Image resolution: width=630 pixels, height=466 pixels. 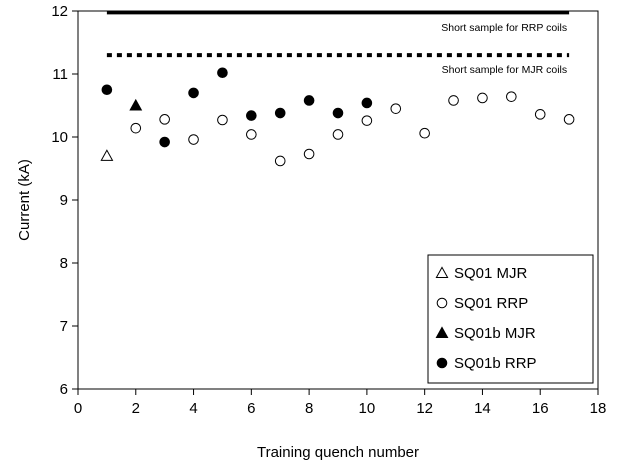 I want to click on y-axis-ticks: 6 7 8 9 10 11 12, so click(x=64, y=200).